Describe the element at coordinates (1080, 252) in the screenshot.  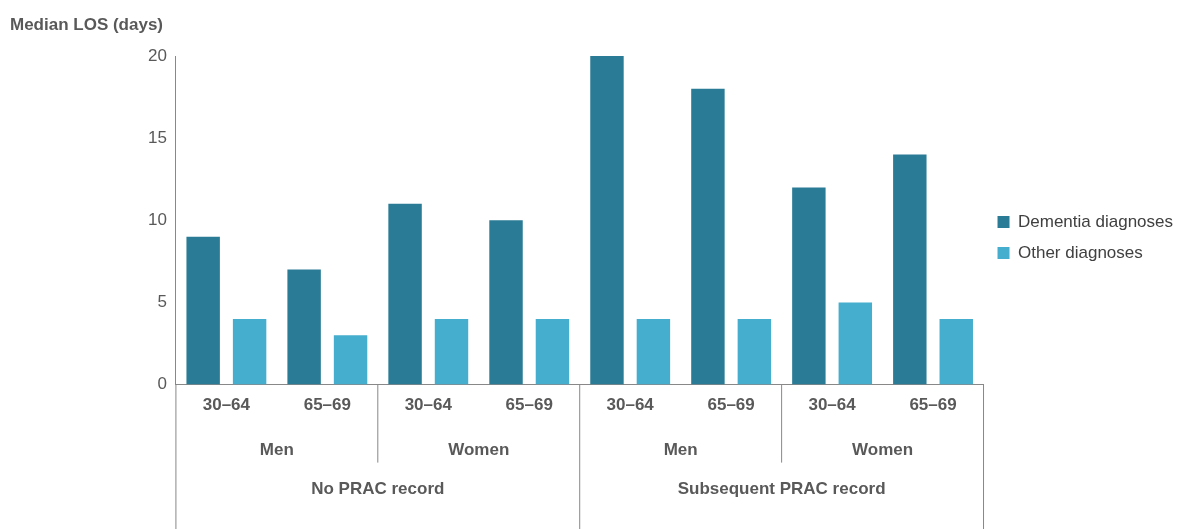
I see `legend-label: Other diagnoses` at that location.